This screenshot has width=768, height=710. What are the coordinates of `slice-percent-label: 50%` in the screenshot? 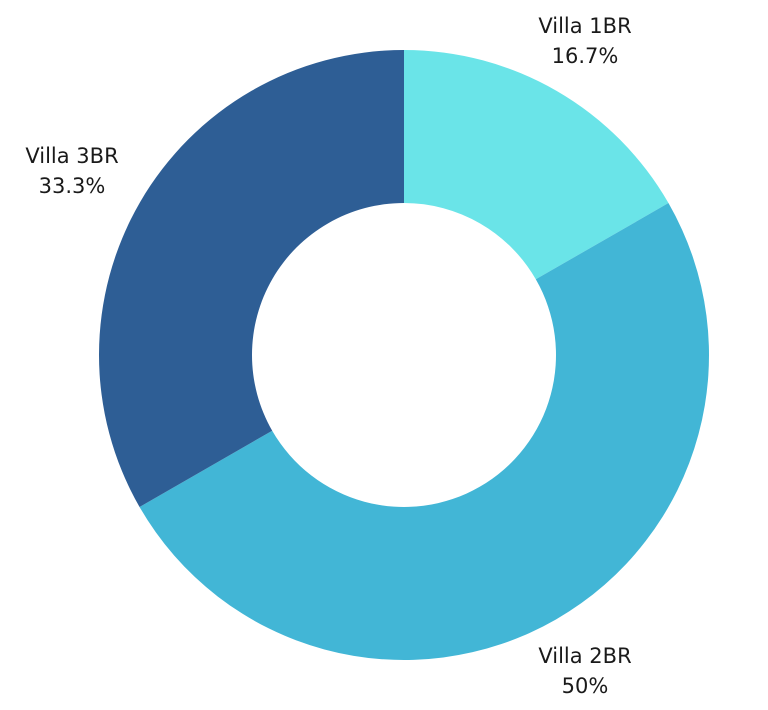 It's located at (585, 686).